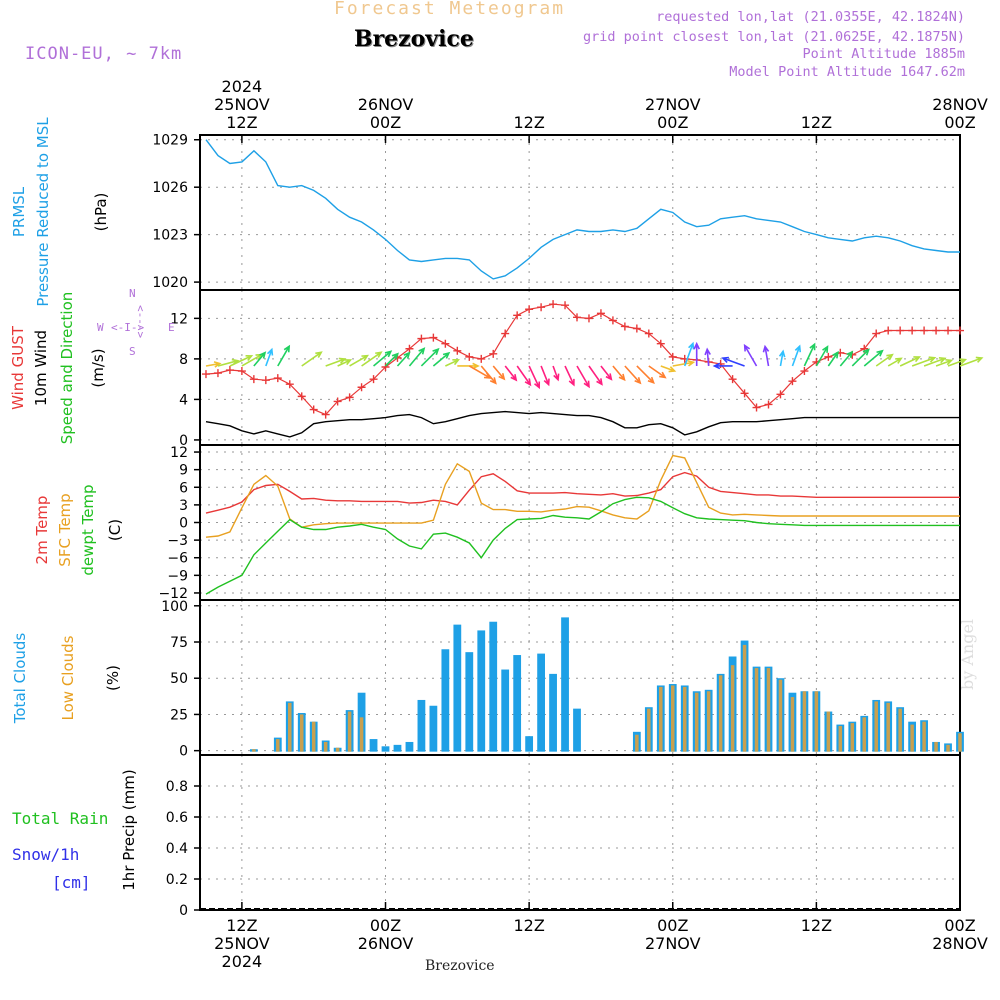  I want to click on snow-unit-label: [cm], so click(71, 882).